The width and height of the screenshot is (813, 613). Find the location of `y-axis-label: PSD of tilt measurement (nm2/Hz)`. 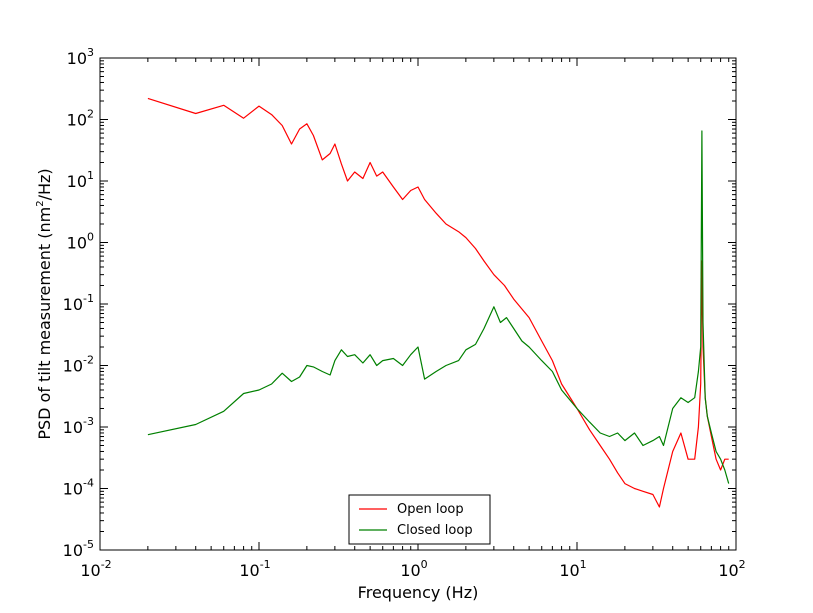

y-axis-label: PSD of tilt measurement (nm2/Hz) is located at coordinates (44, 303).